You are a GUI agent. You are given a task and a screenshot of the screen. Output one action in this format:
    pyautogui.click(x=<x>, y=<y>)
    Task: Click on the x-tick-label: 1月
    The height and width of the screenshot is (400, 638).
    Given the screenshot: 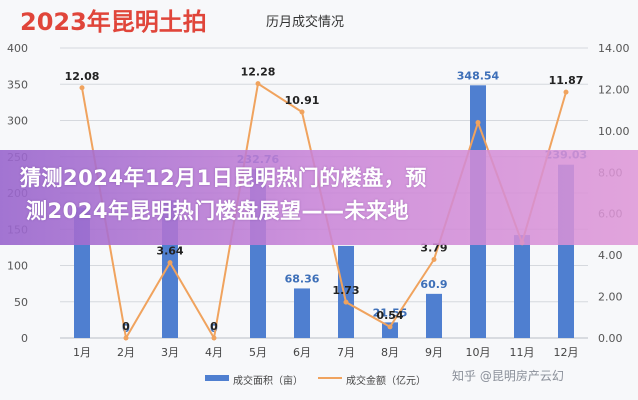 What is the action you would take?
    pyautogui.click(x=82, y=352)
    